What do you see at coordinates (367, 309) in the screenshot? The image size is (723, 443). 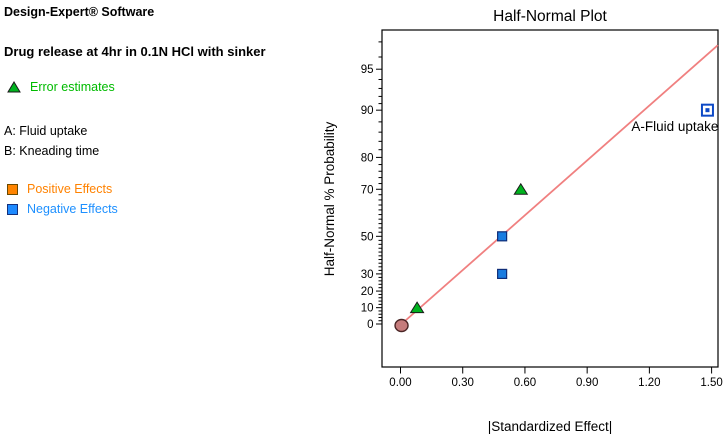 I see `y-tick-label-10: 10` at bounding box center [367, 309].